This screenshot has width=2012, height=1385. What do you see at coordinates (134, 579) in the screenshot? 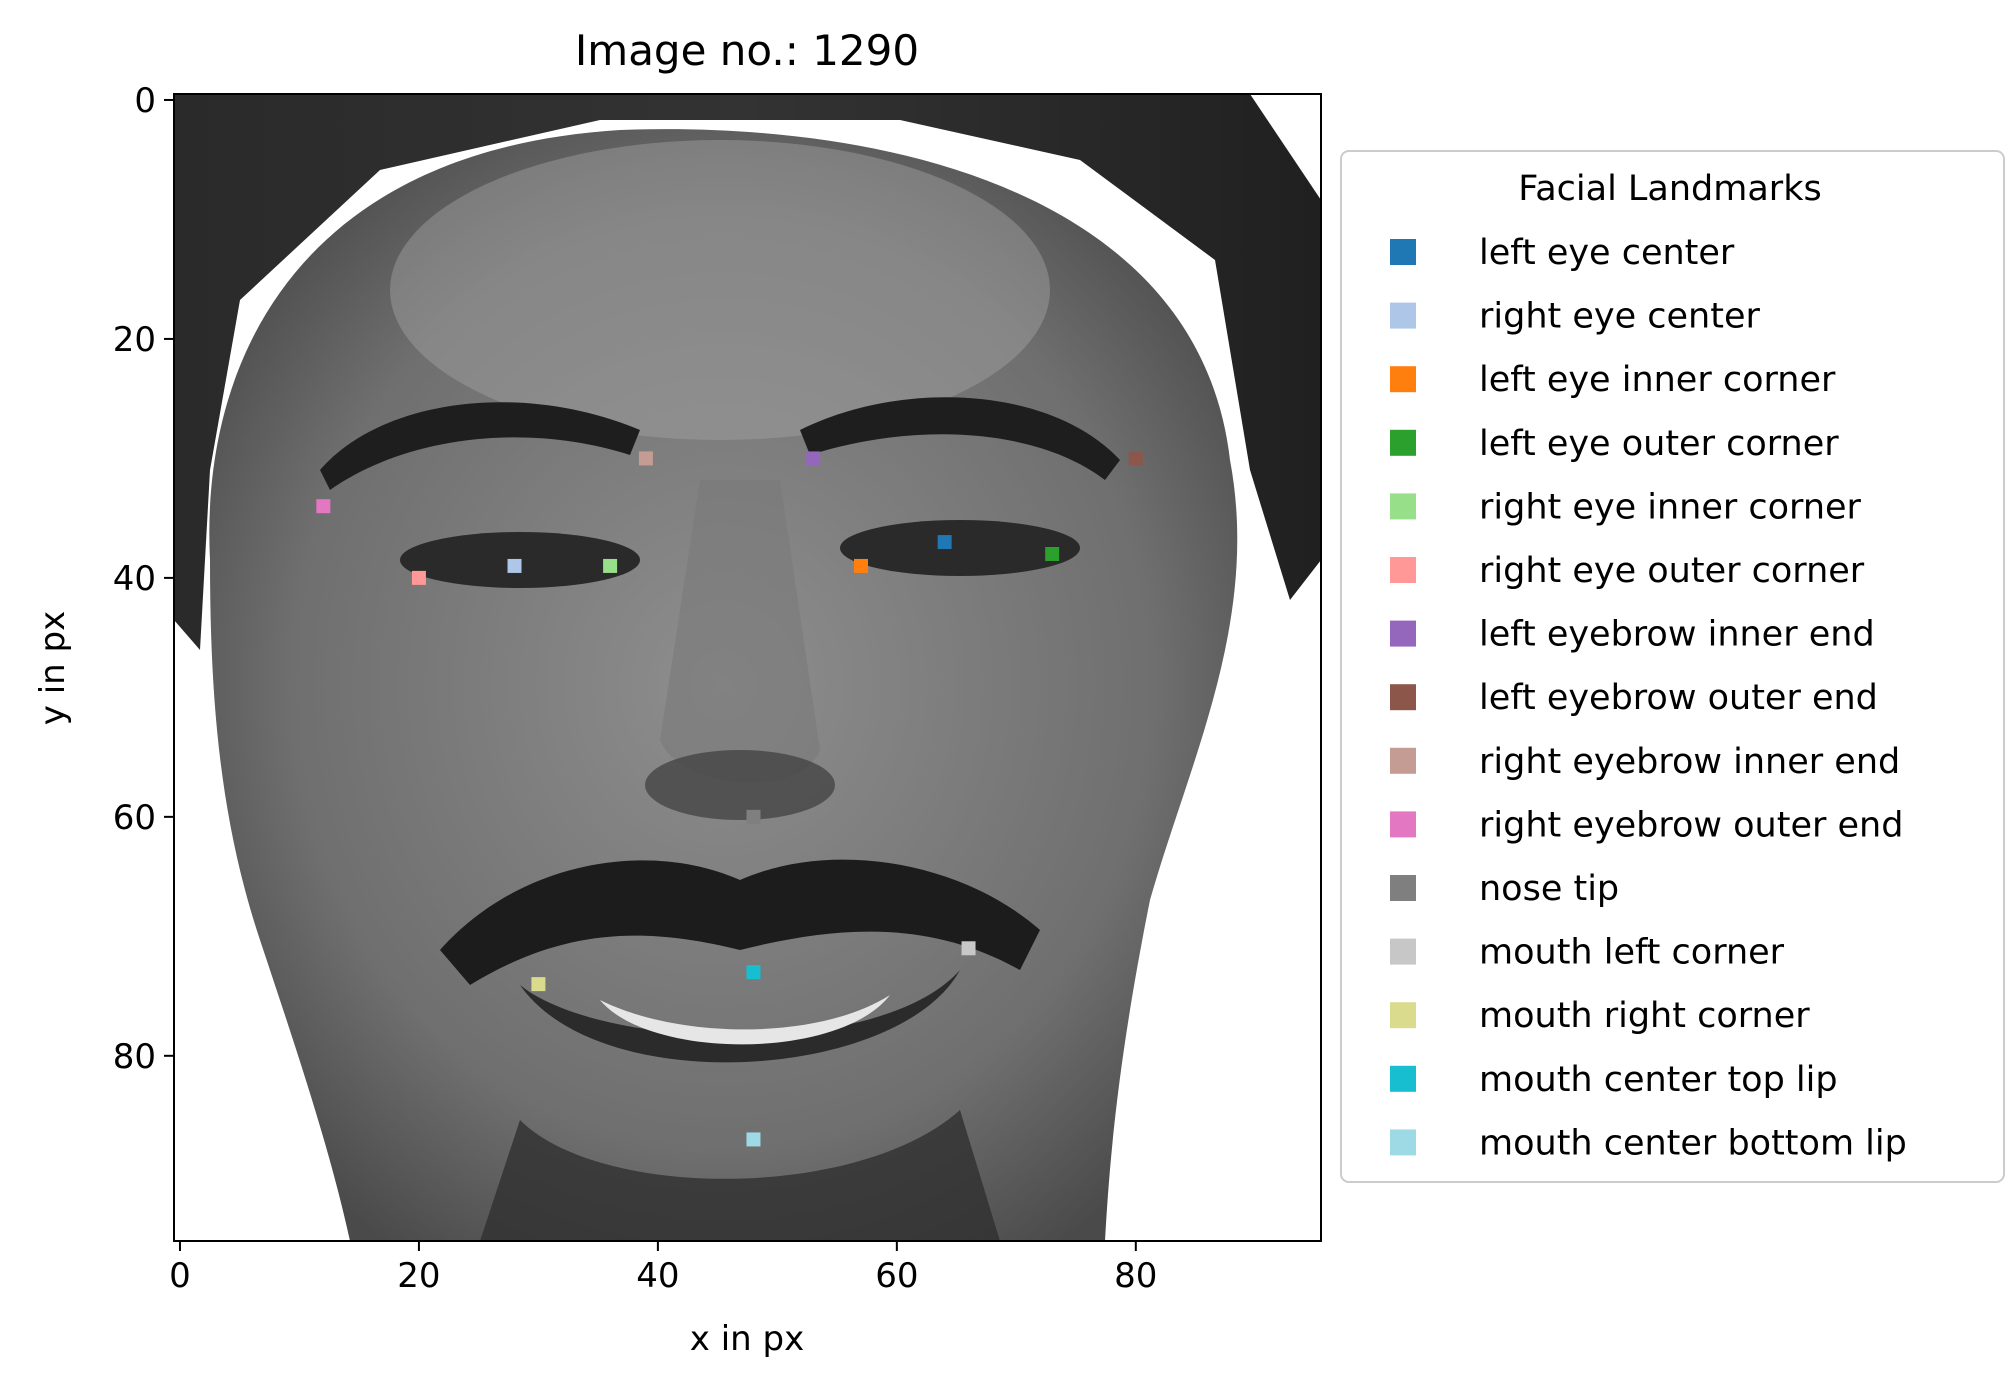
I see `y-tick-label: 40` at bounding box center [134, 579].